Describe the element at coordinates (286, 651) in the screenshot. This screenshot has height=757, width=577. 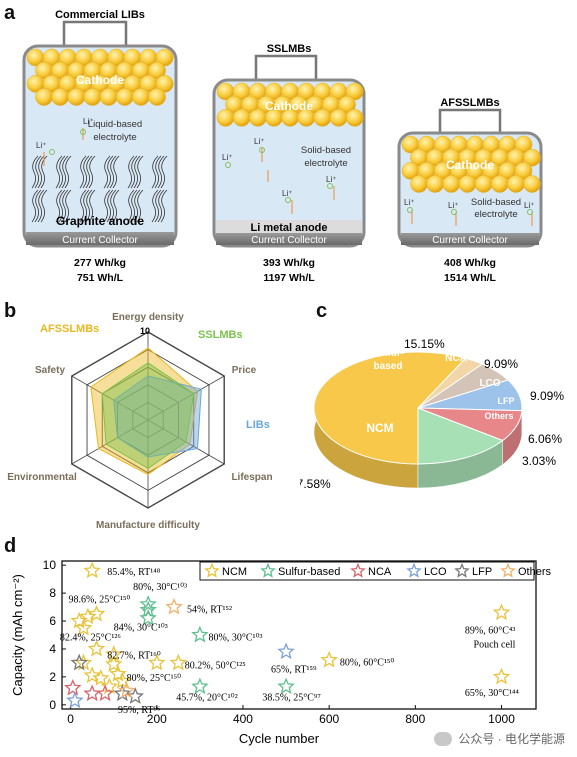
I see `point-lco` at that location.